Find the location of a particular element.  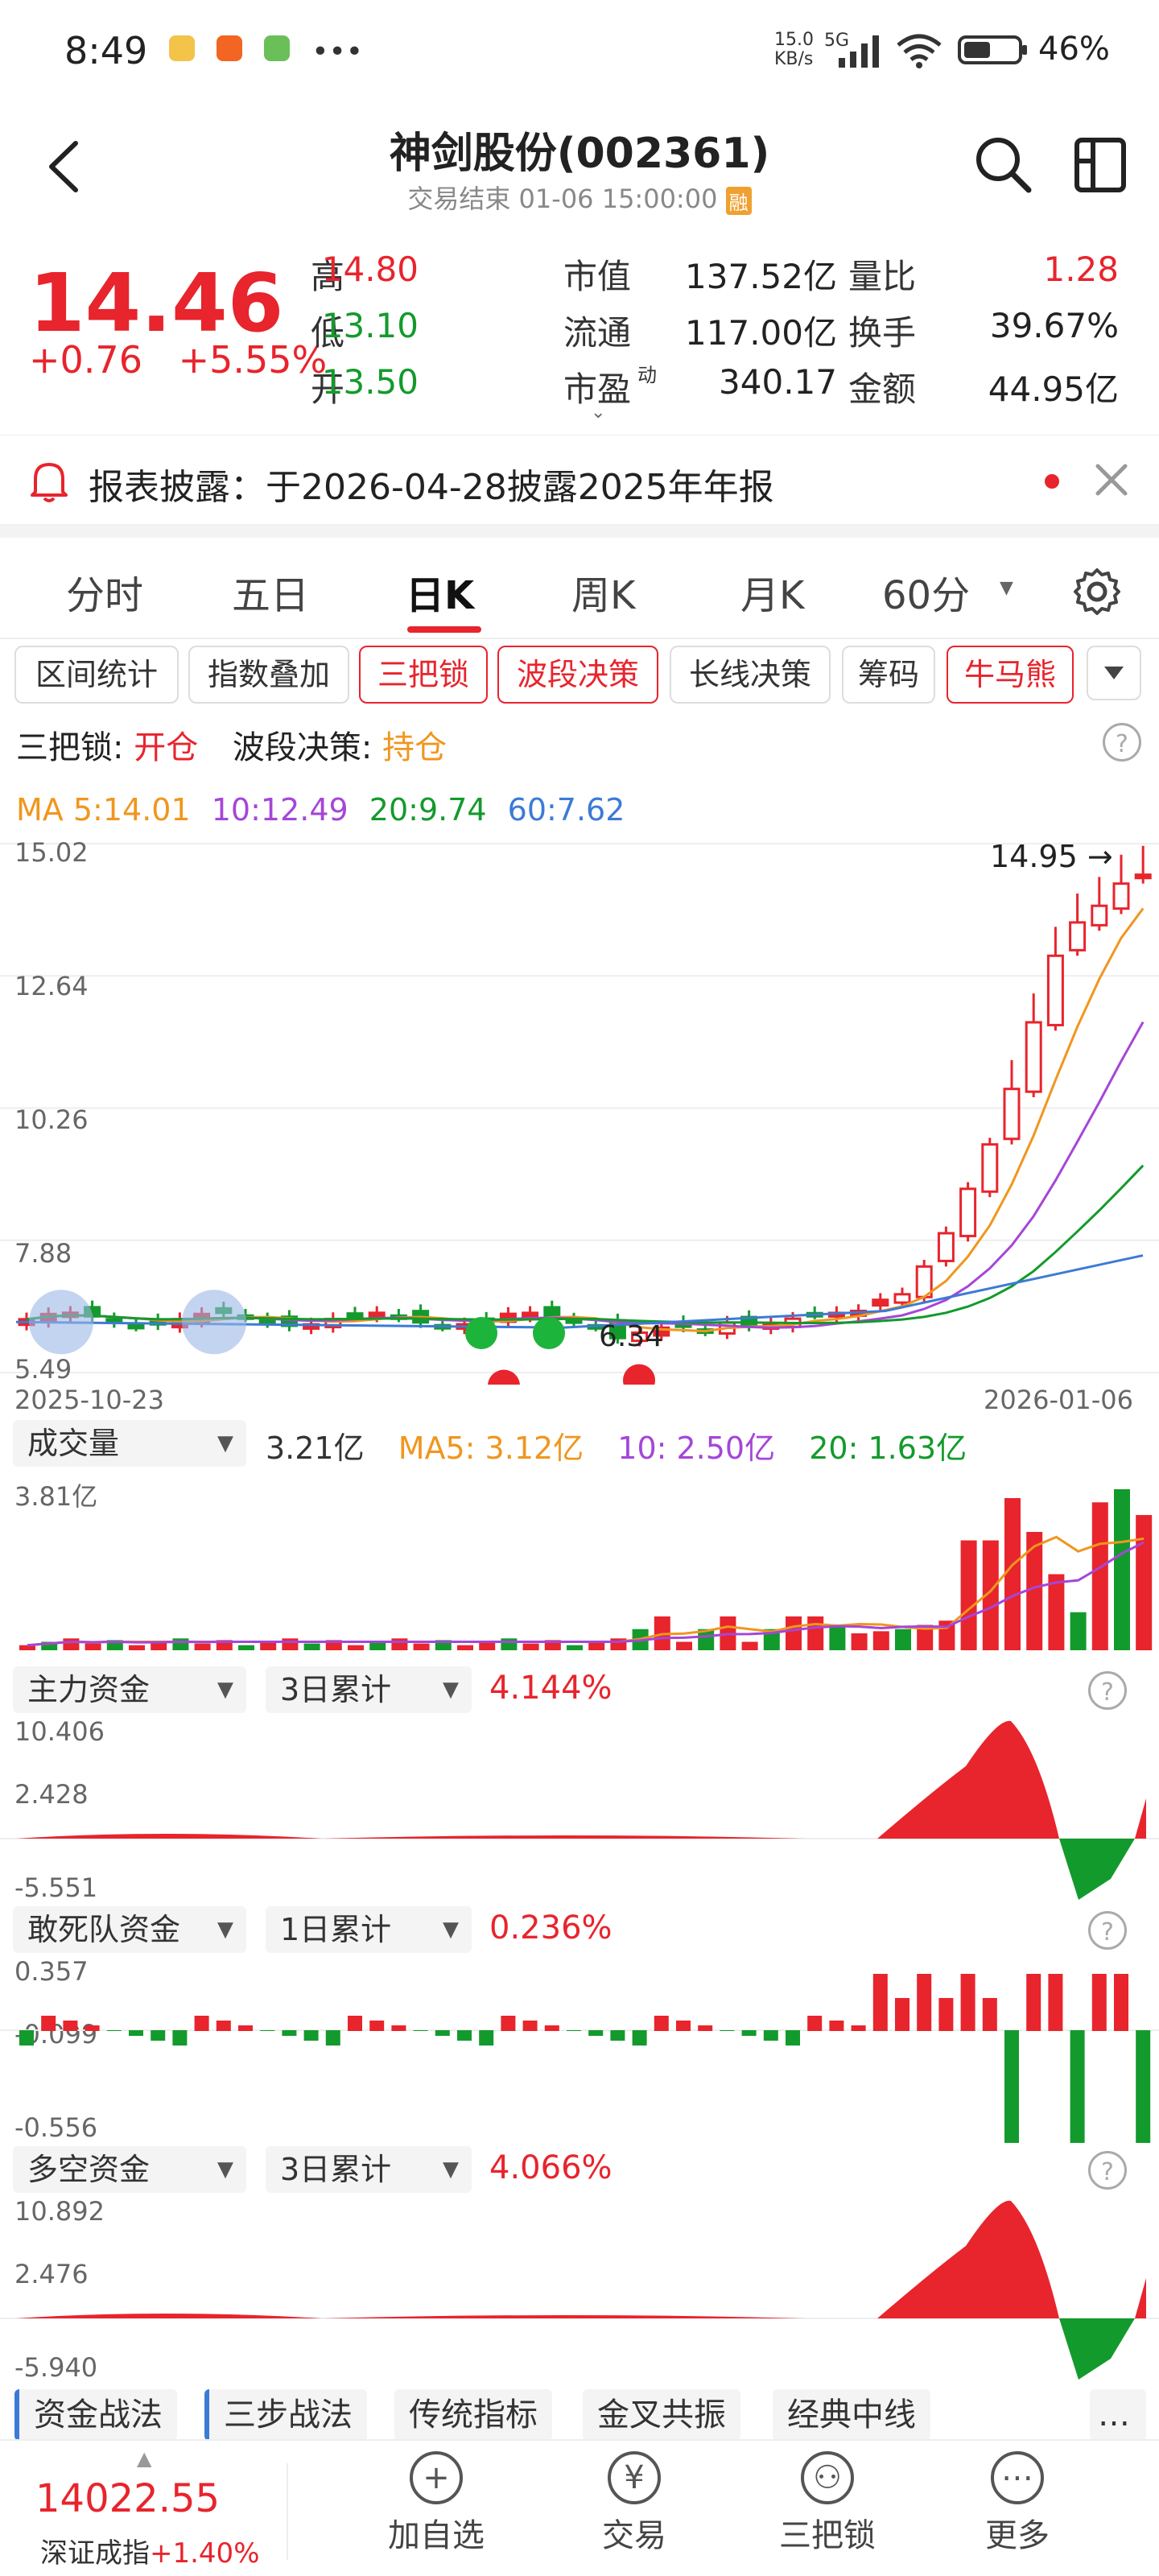

tab-5: 60分 is located at coordinates (926, 595).